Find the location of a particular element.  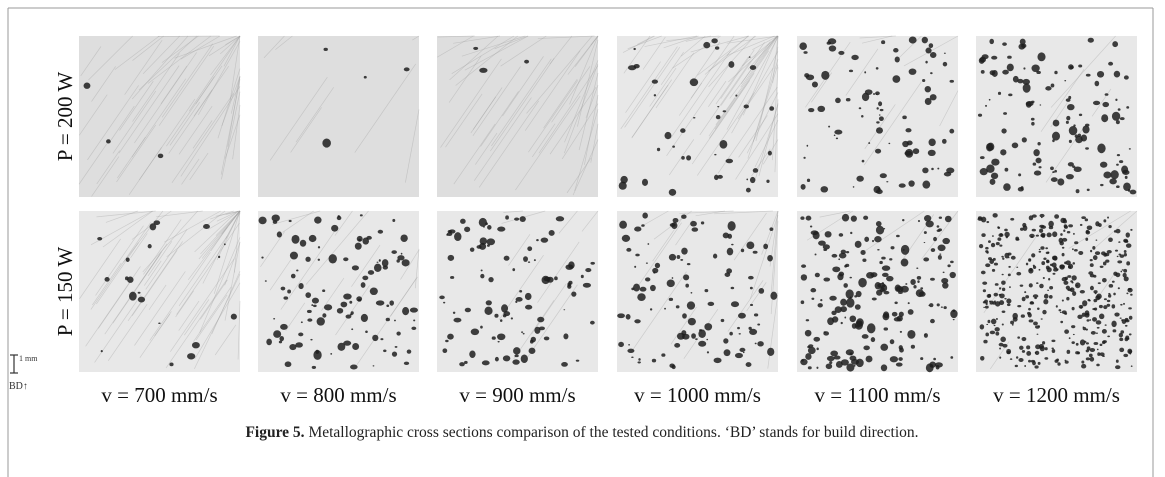

row-label: P = 150 W is located at coordinates (65, 292).